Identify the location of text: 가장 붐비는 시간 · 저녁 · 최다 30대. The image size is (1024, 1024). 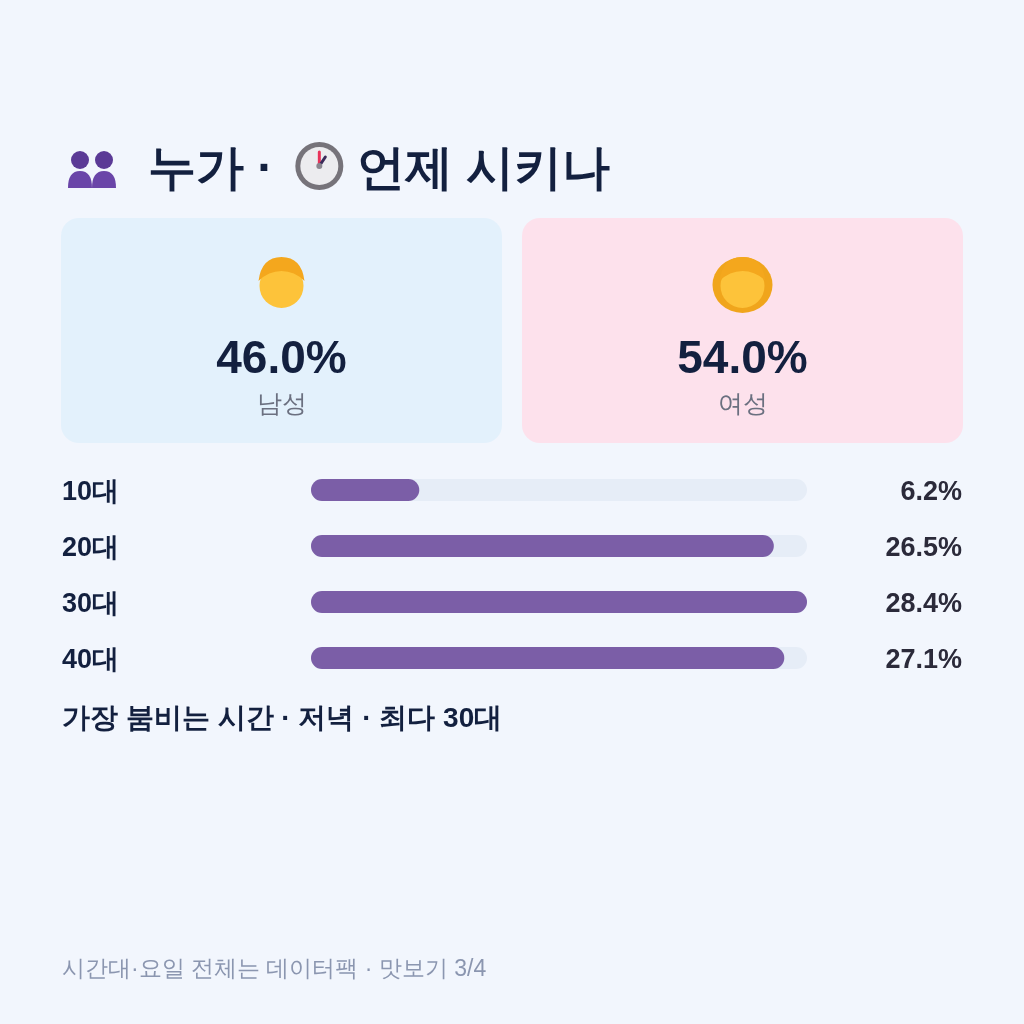
(282, 717).